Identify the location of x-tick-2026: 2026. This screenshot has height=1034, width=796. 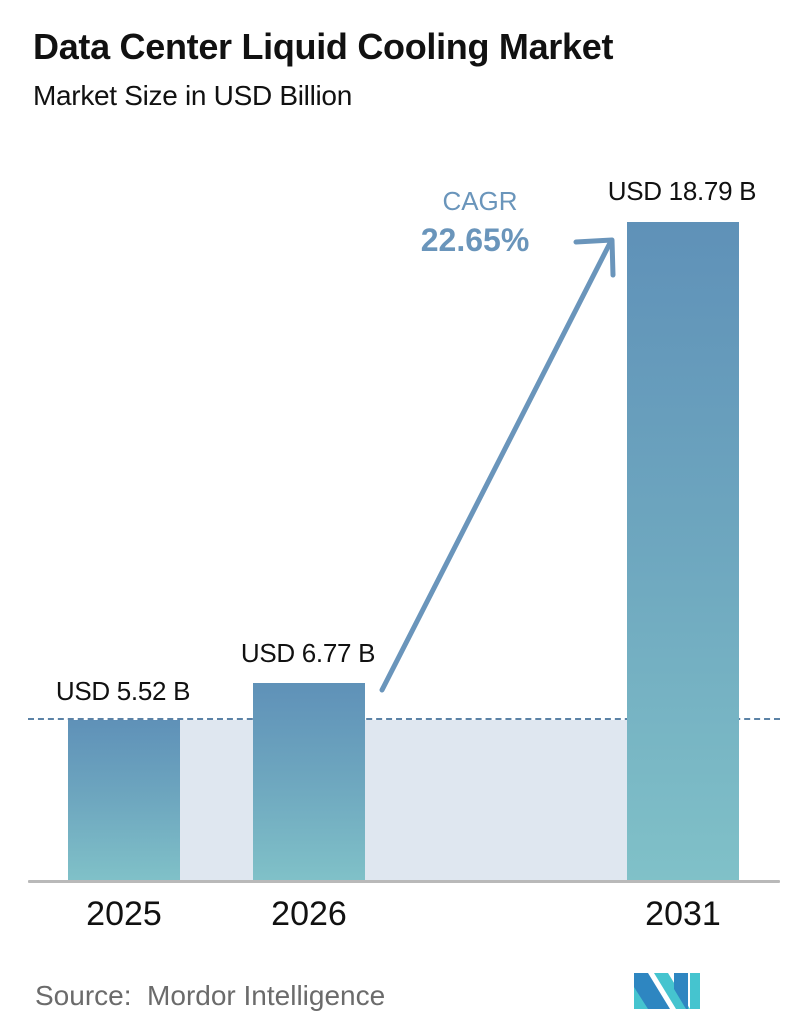
(309, 914).